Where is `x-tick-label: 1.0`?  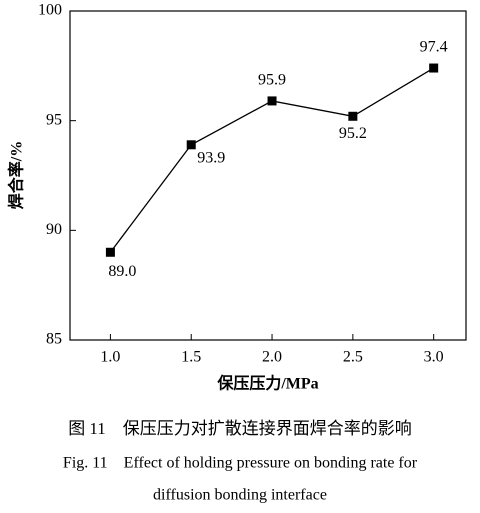
x-tick-label: 1.0 is located at coordinates (110, 357).